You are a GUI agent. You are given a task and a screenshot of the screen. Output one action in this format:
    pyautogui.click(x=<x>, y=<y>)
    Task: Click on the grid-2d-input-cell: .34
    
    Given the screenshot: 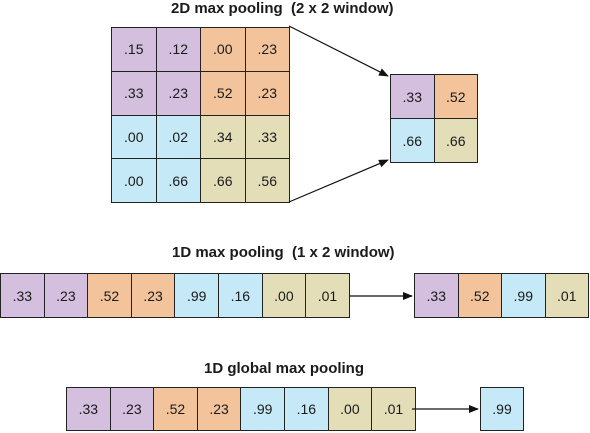 What is the action you would take?
    pyautogui.click(x=223, y=137)
    